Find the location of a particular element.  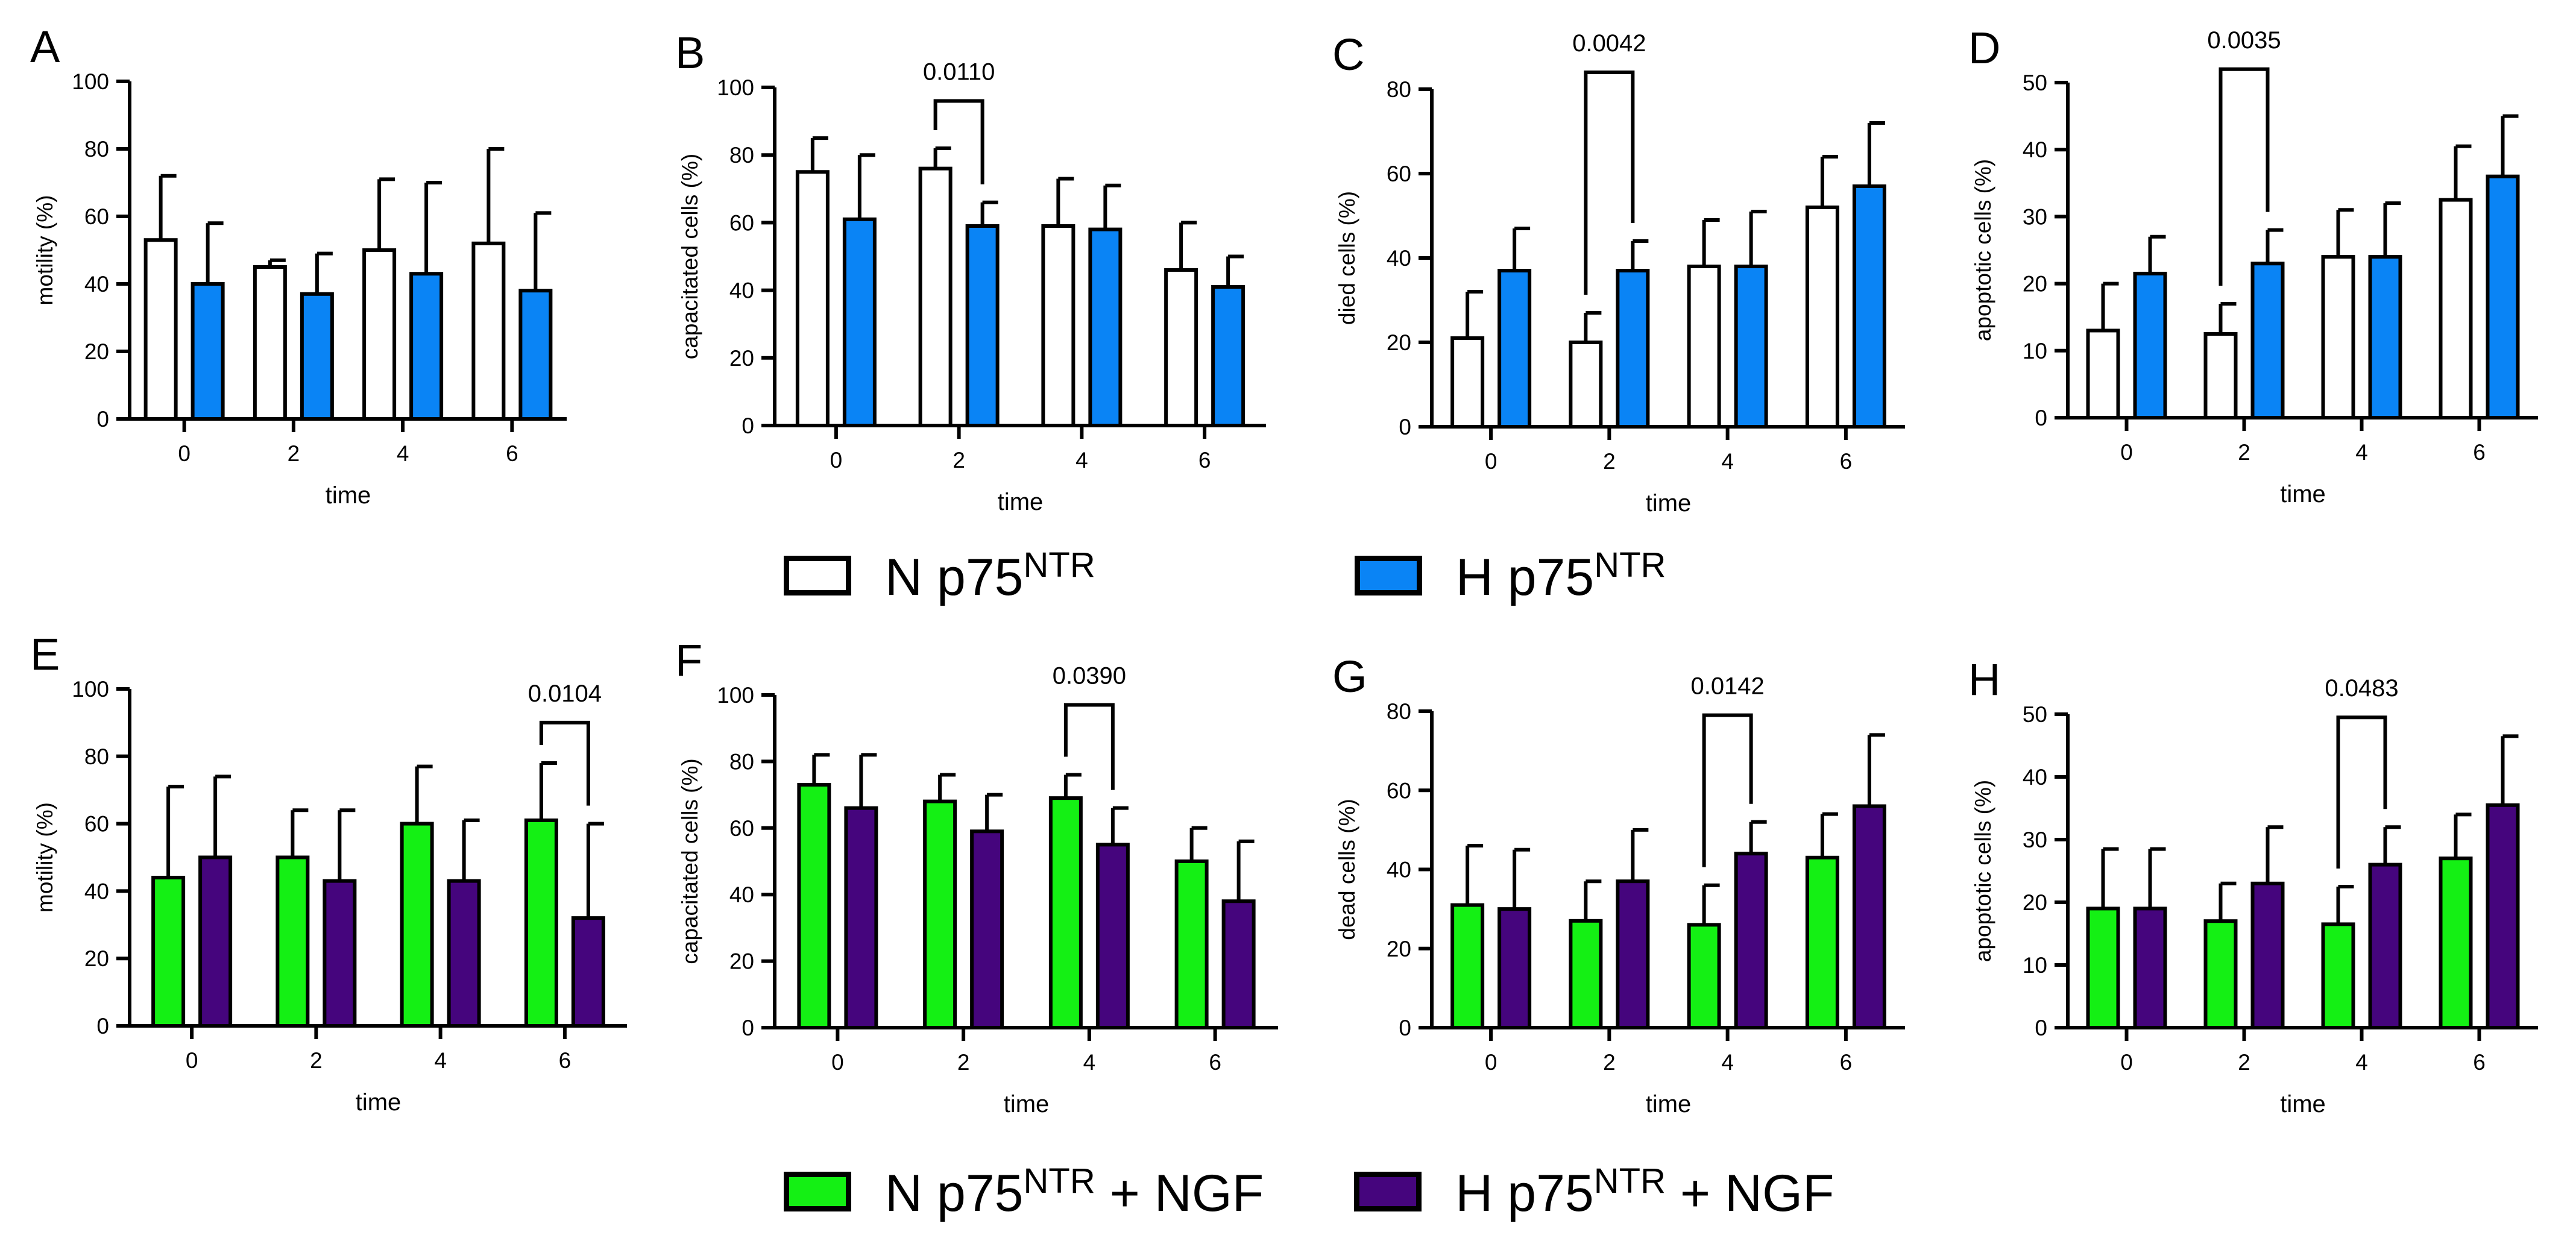

x-tick-label-b: 6 is located at coordinates (1204, 460).